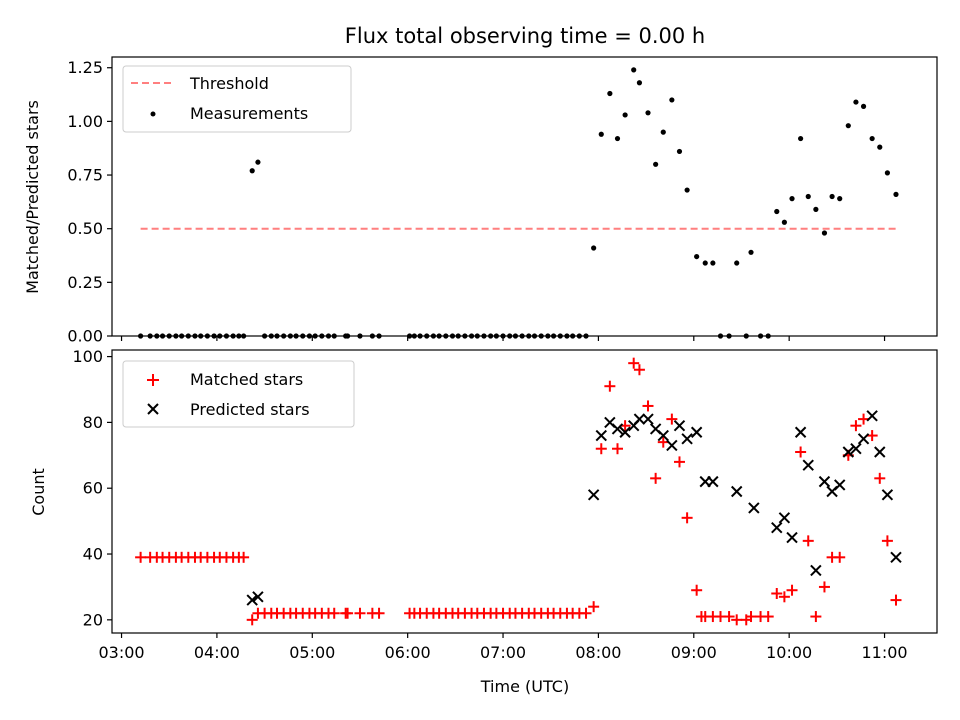 Image resolution: width=960 pixels, height=720 pixels. I want to click on x-tick-label: 07:00, so click(503, 652).